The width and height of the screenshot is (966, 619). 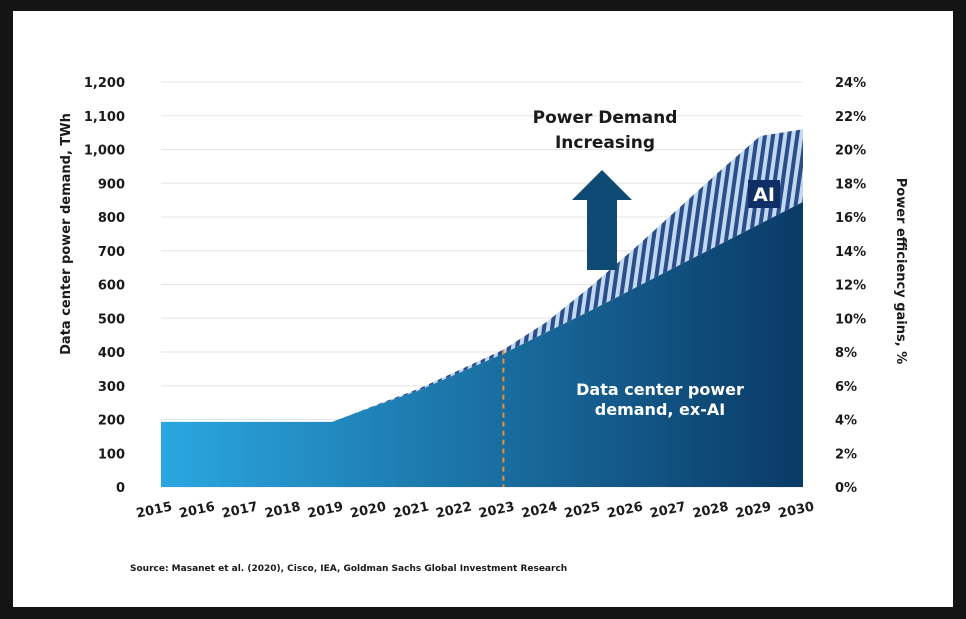 What do you see at coordinates (850, 218) in the screenshot?
I see `y2-tick-label: 16%` at bounding box center [850, 218].